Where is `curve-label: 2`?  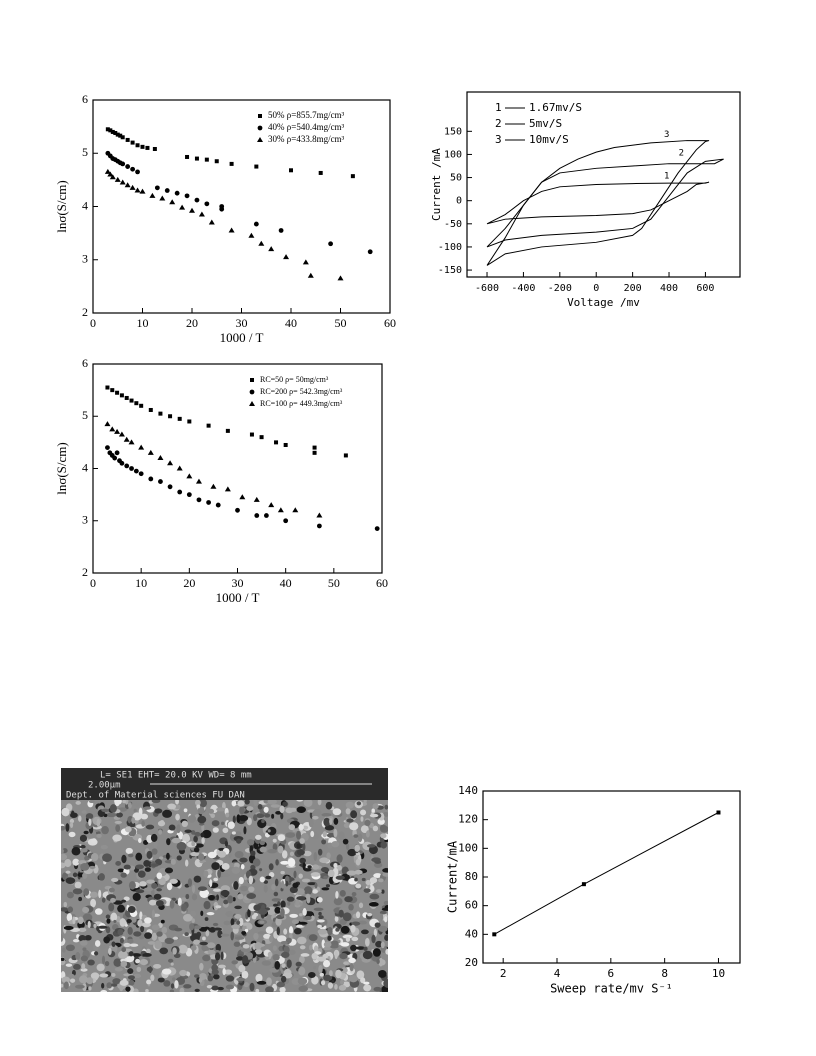 curve-label: 2 is located at coordinates (681, 154).